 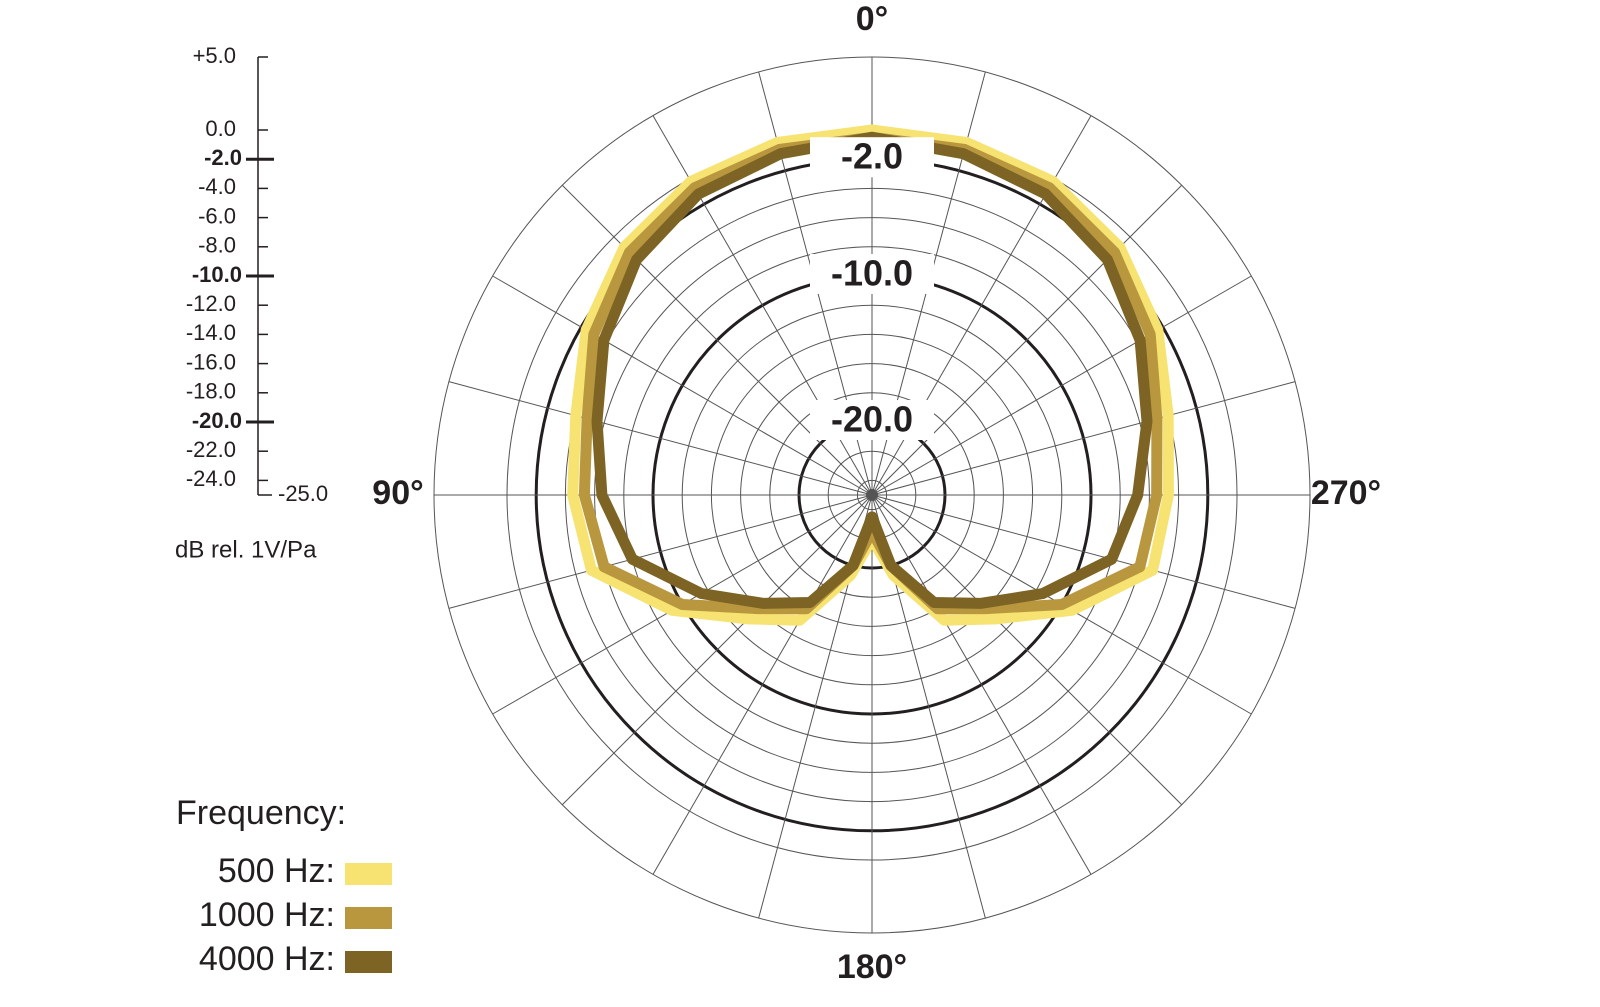 I want to click on ring-label: -2.0, so click(x=872, y=156).